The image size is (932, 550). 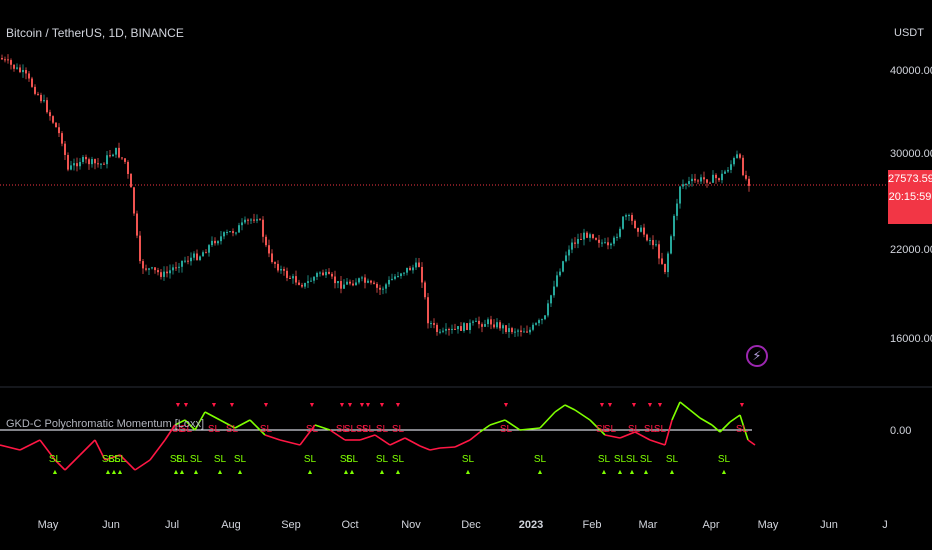 What do you see at coordinates (757, 356) in the screenshot?
I see `lightning-icon: ⚡` at bounding box center [757, 356].